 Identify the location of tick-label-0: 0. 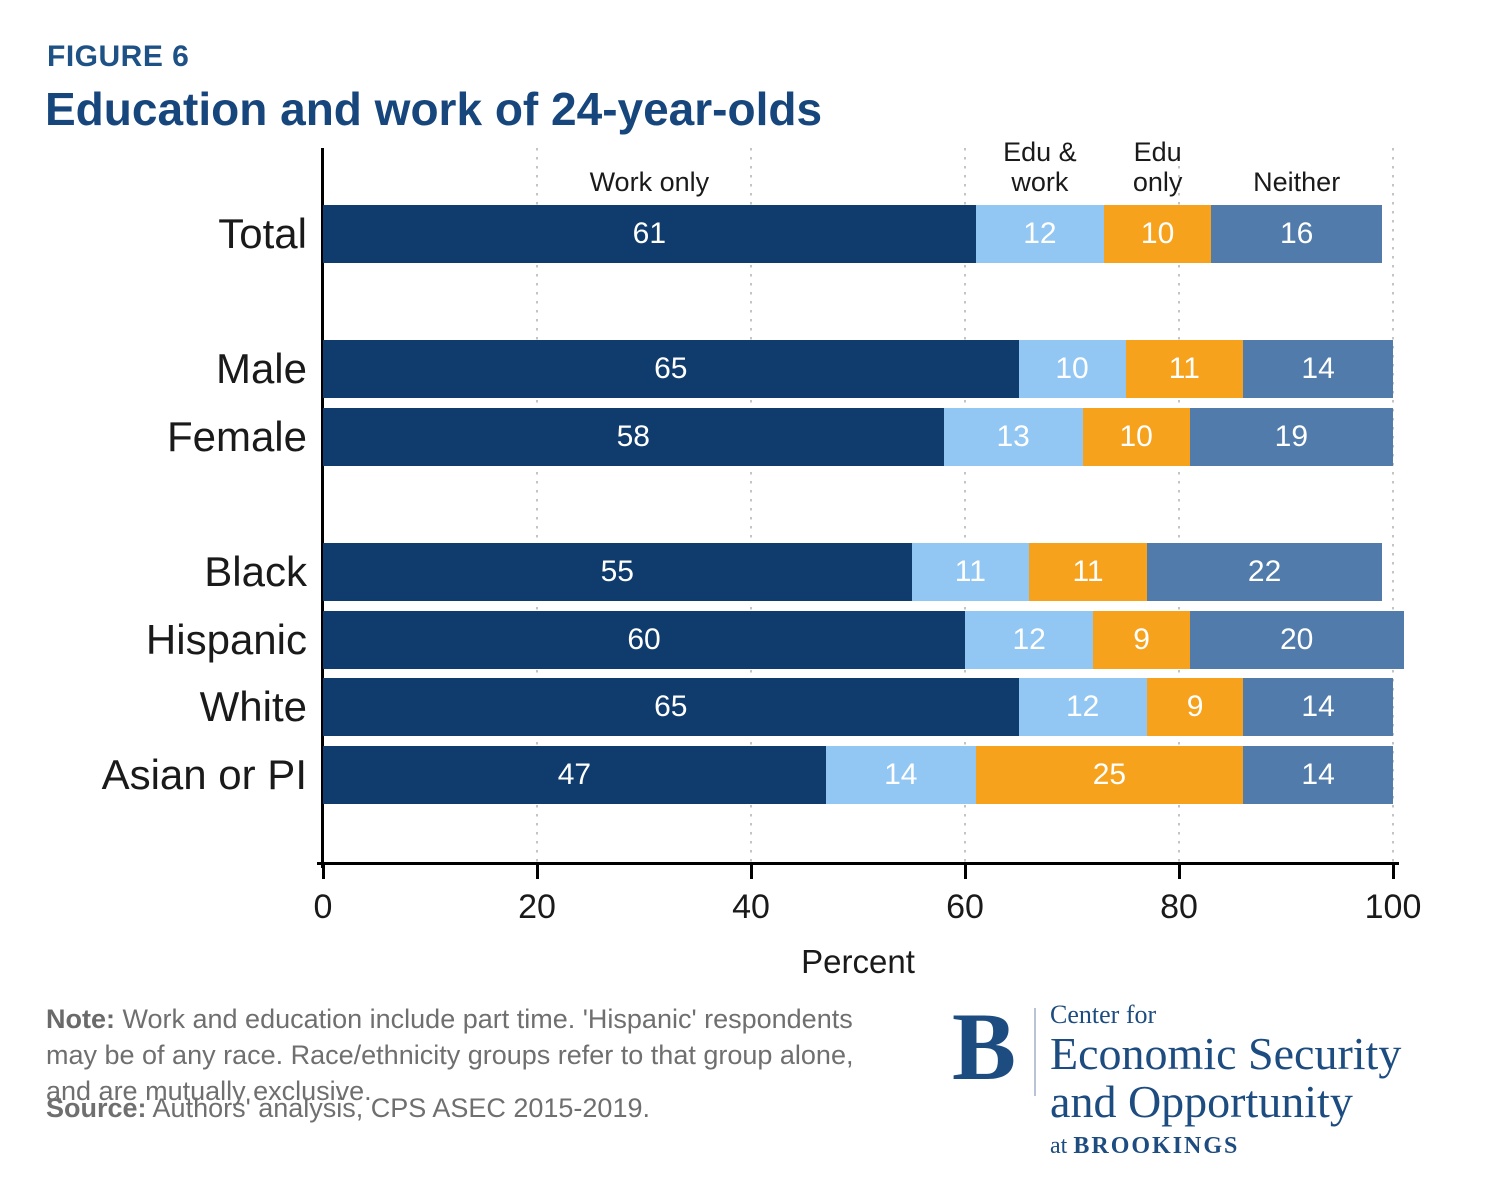
(323, 907).